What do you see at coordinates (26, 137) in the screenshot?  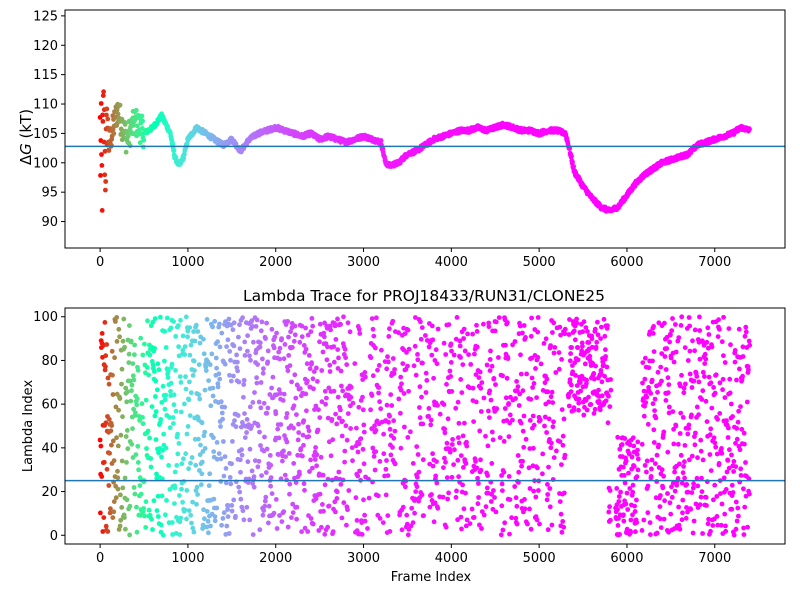 I see `delta-g-y-axis-label: ΔG (kT)` at bounding box center [26, 137].